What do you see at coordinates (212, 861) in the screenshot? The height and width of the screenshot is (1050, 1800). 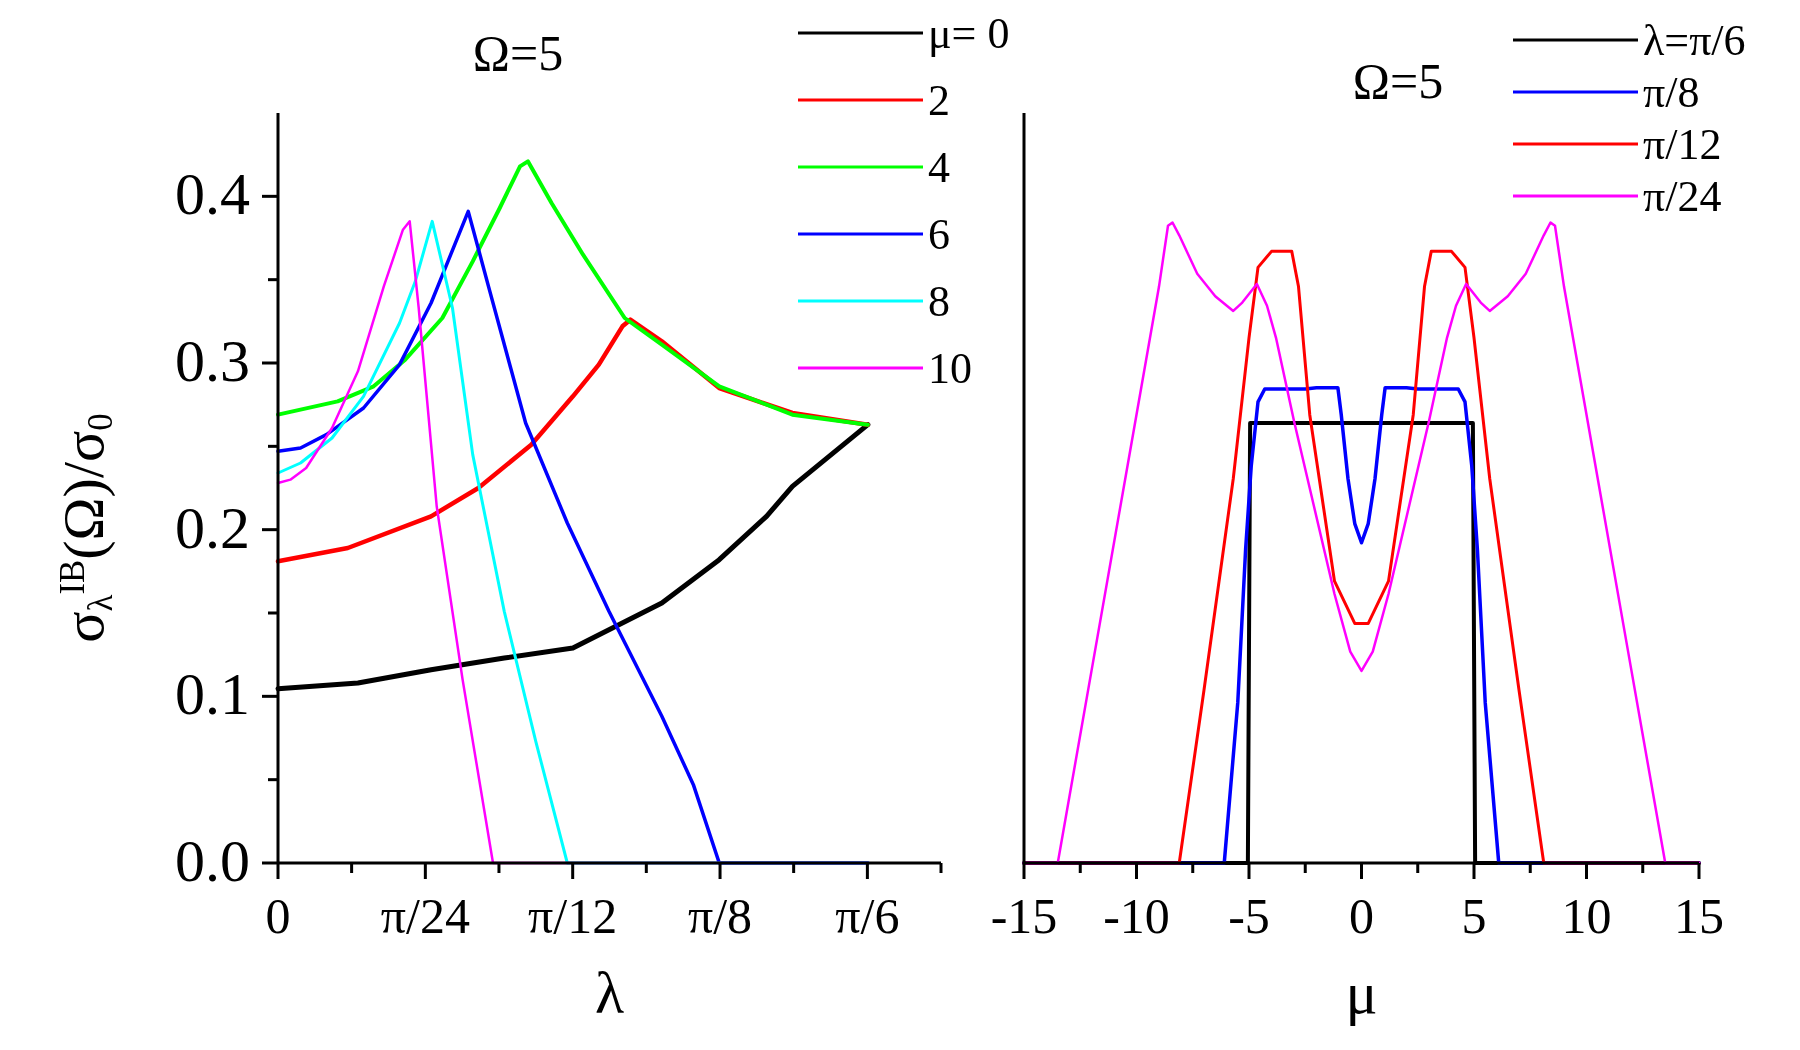 I see `y-tick-label: 0.0` at bounding box center [212, 861].